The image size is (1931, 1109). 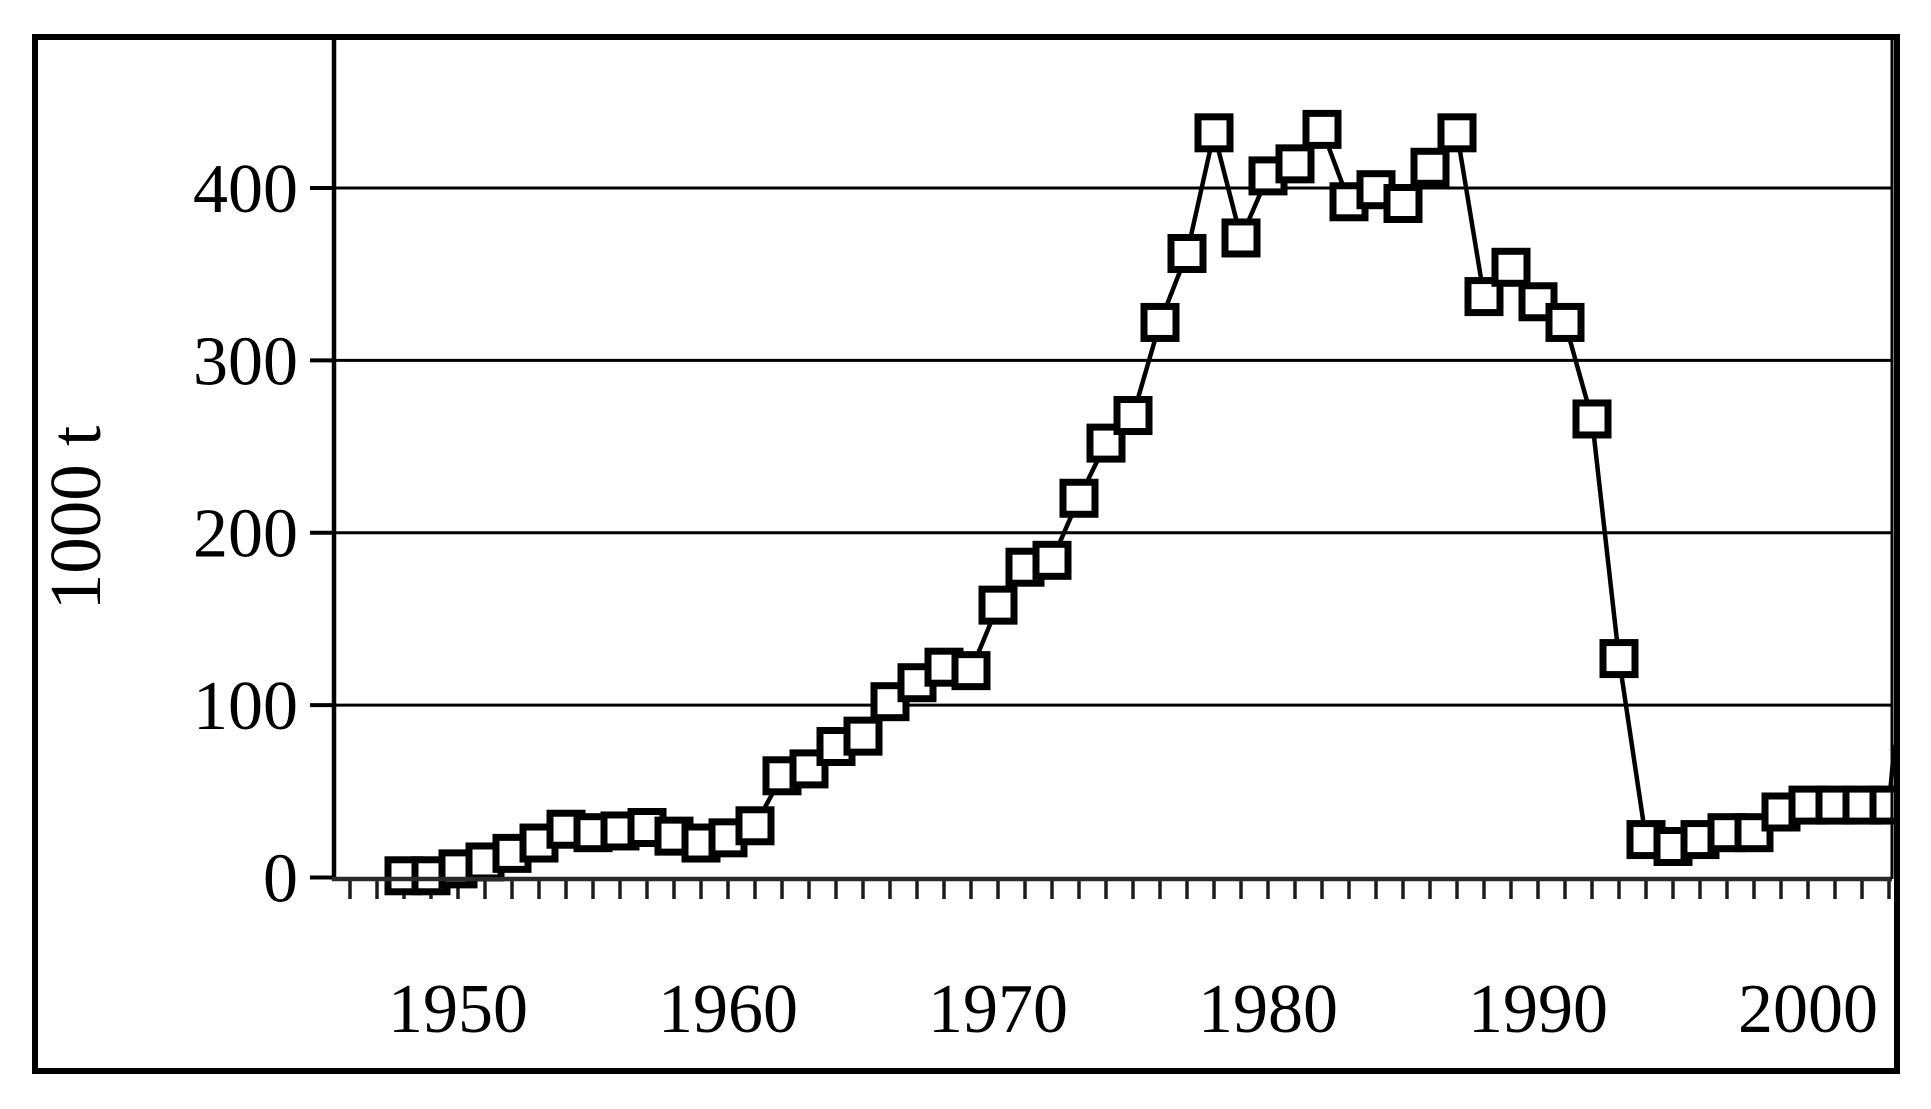 I want to click on data-point-marker-2003, so click(x=1881, y=805).